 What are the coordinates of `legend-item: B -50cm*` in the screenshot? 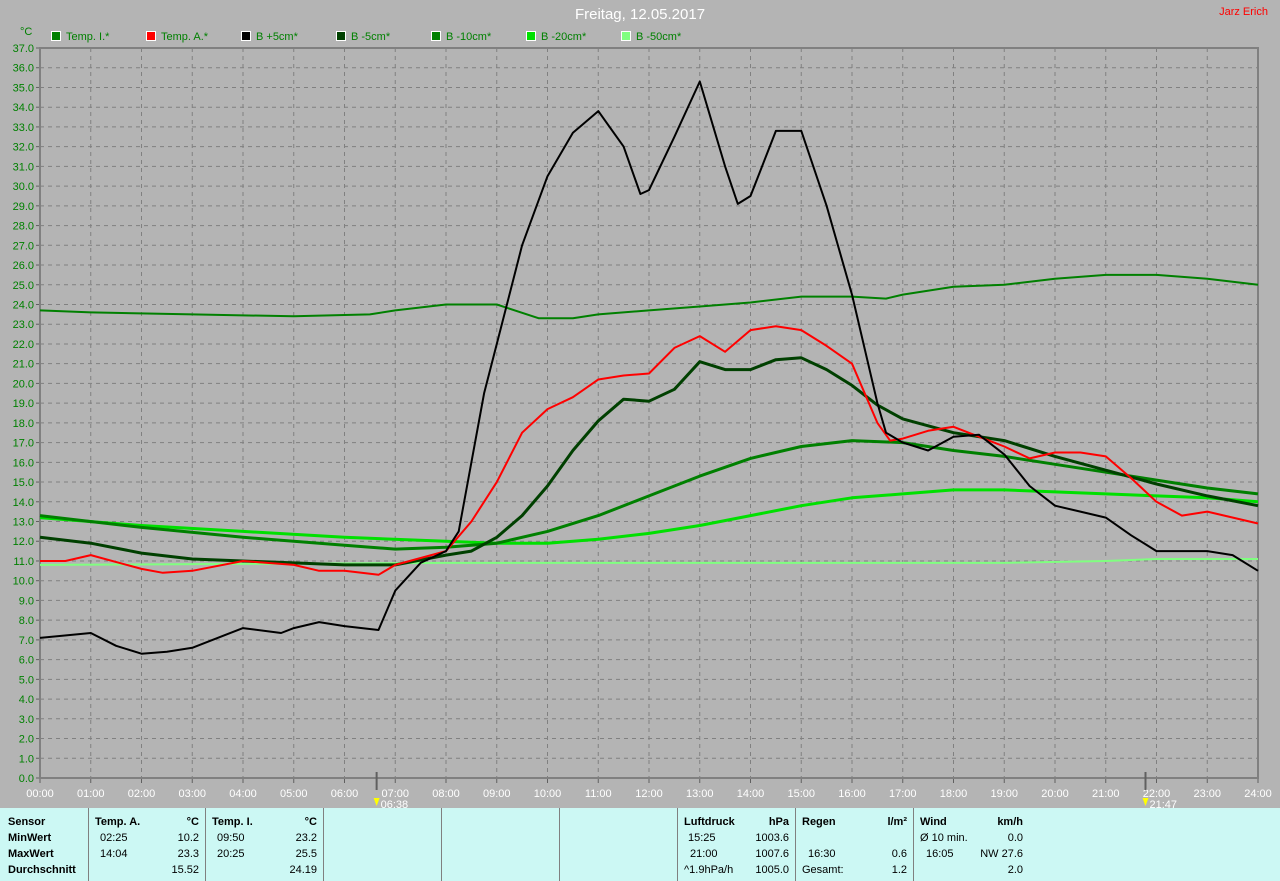 It's located at (651, 37).